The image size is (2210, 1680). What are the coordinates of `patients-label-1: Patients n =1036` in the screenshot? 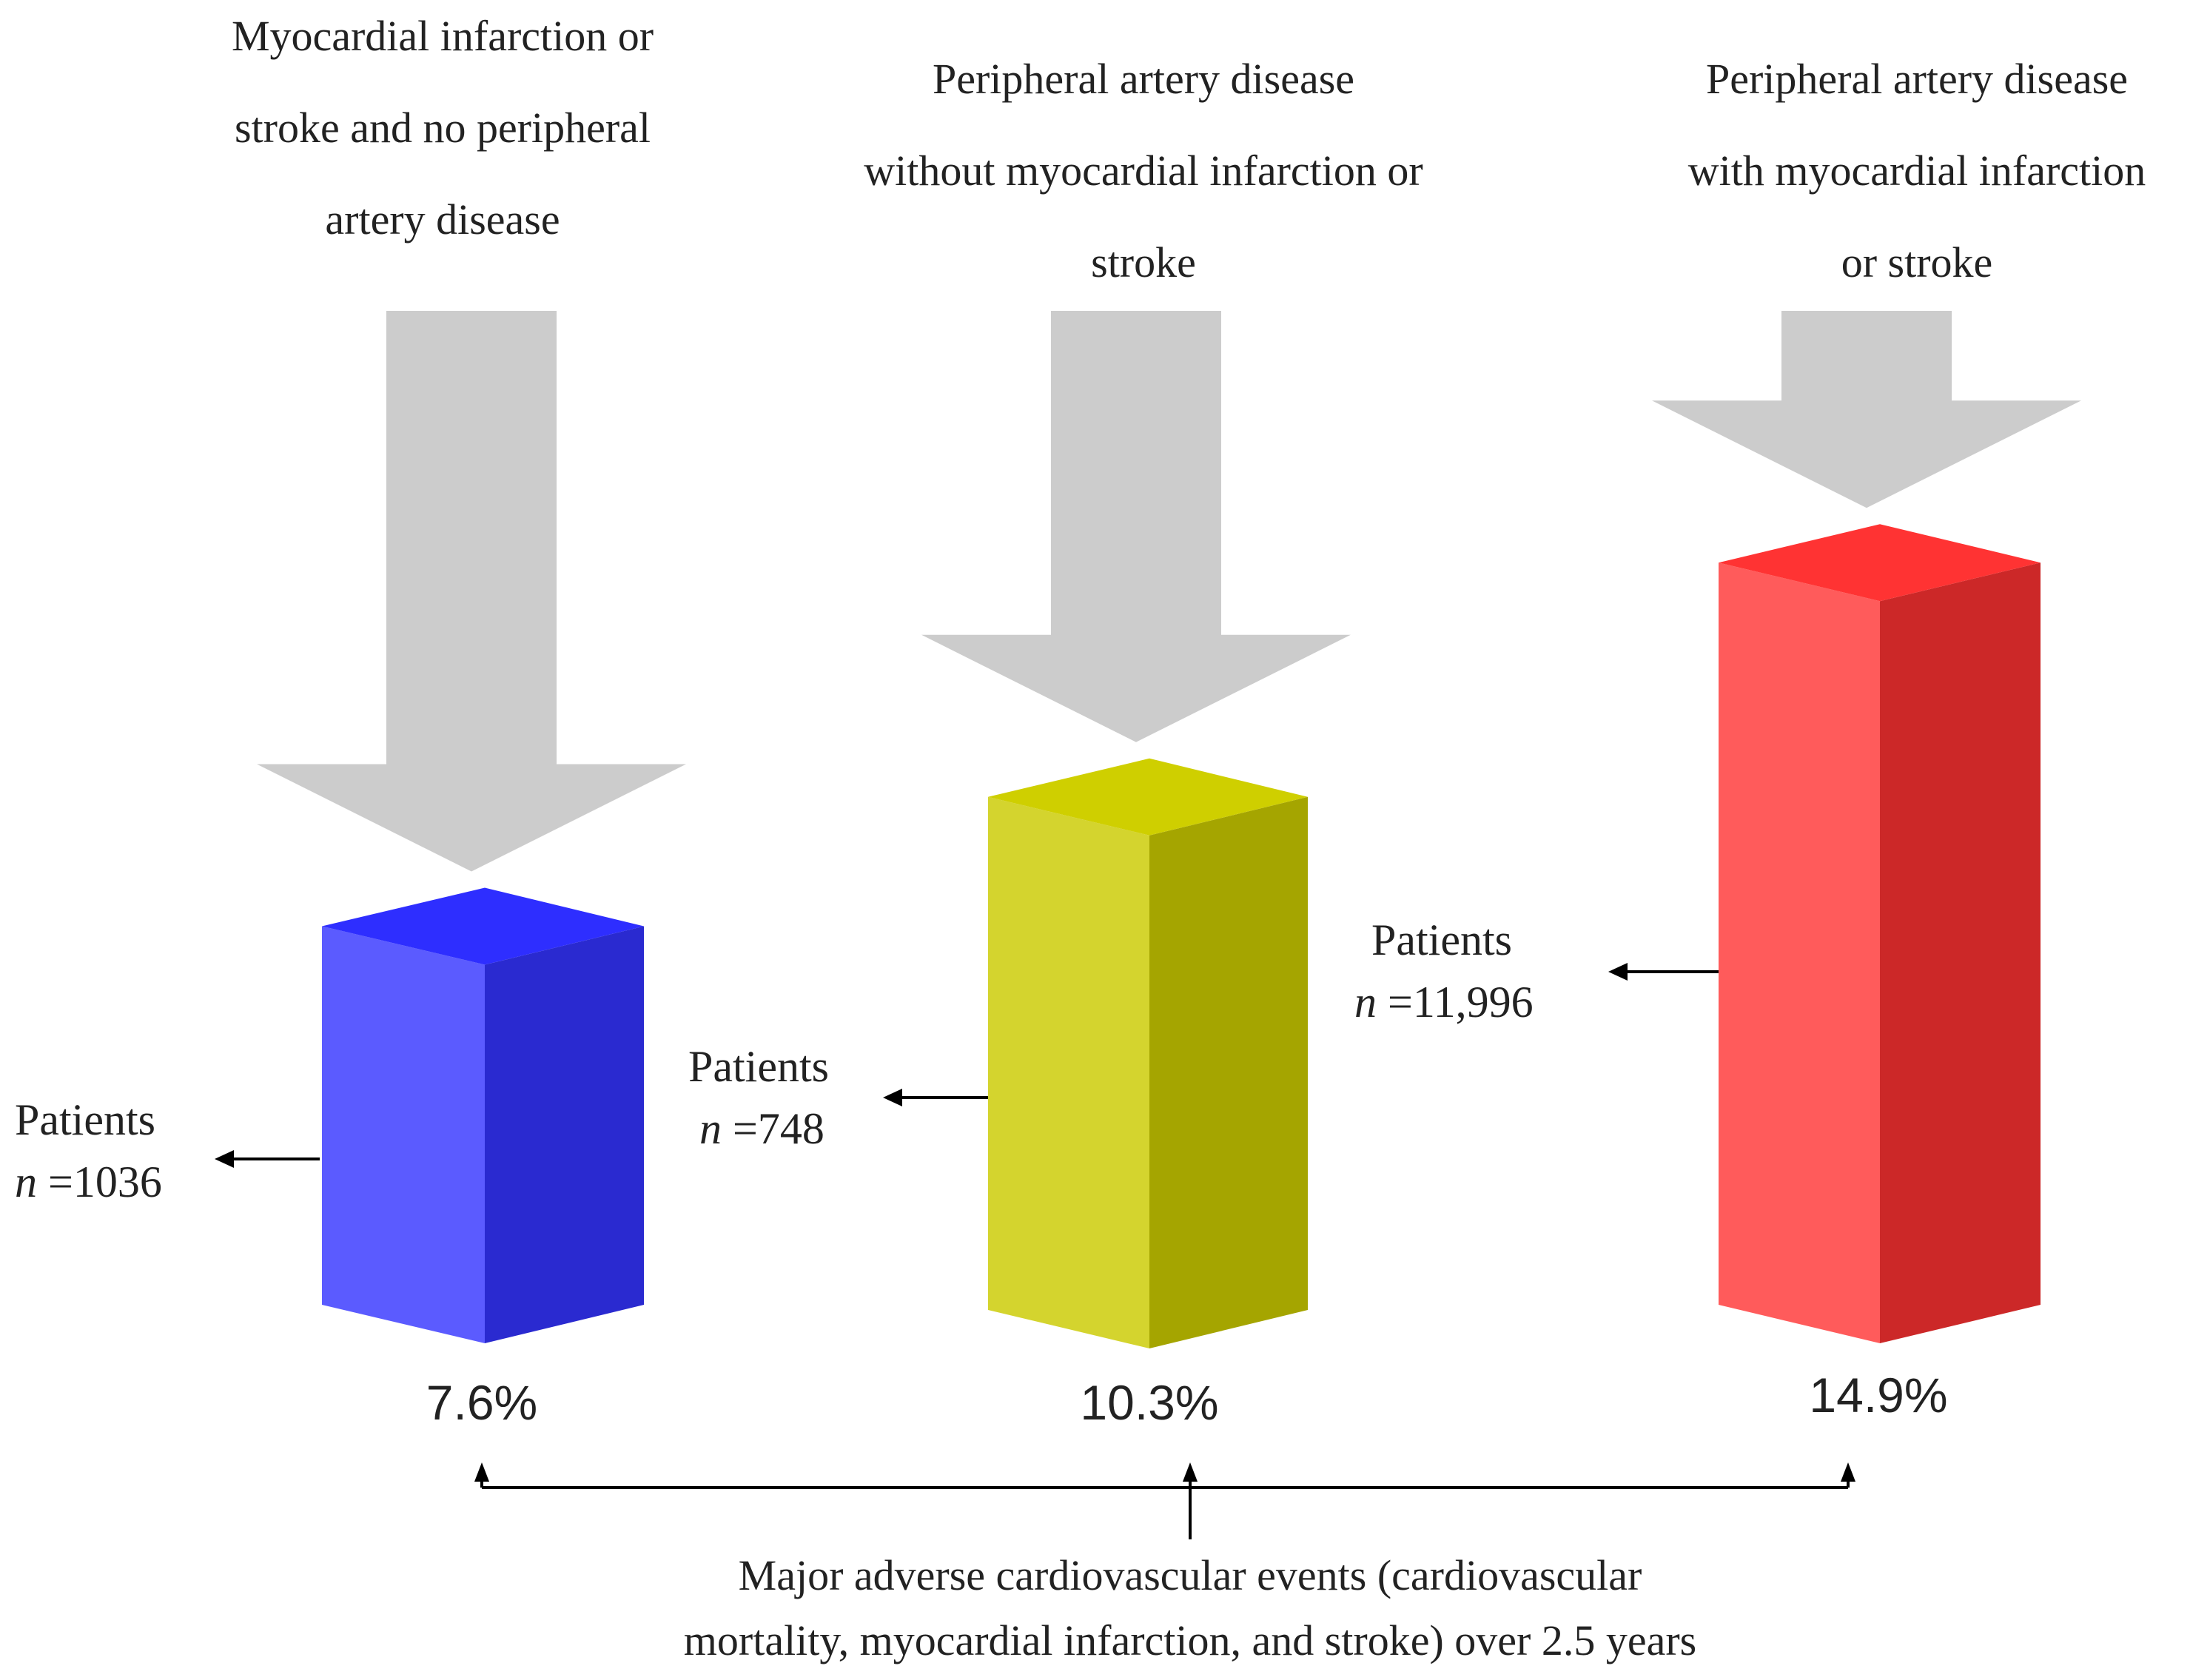 It's located at (89, 1150).